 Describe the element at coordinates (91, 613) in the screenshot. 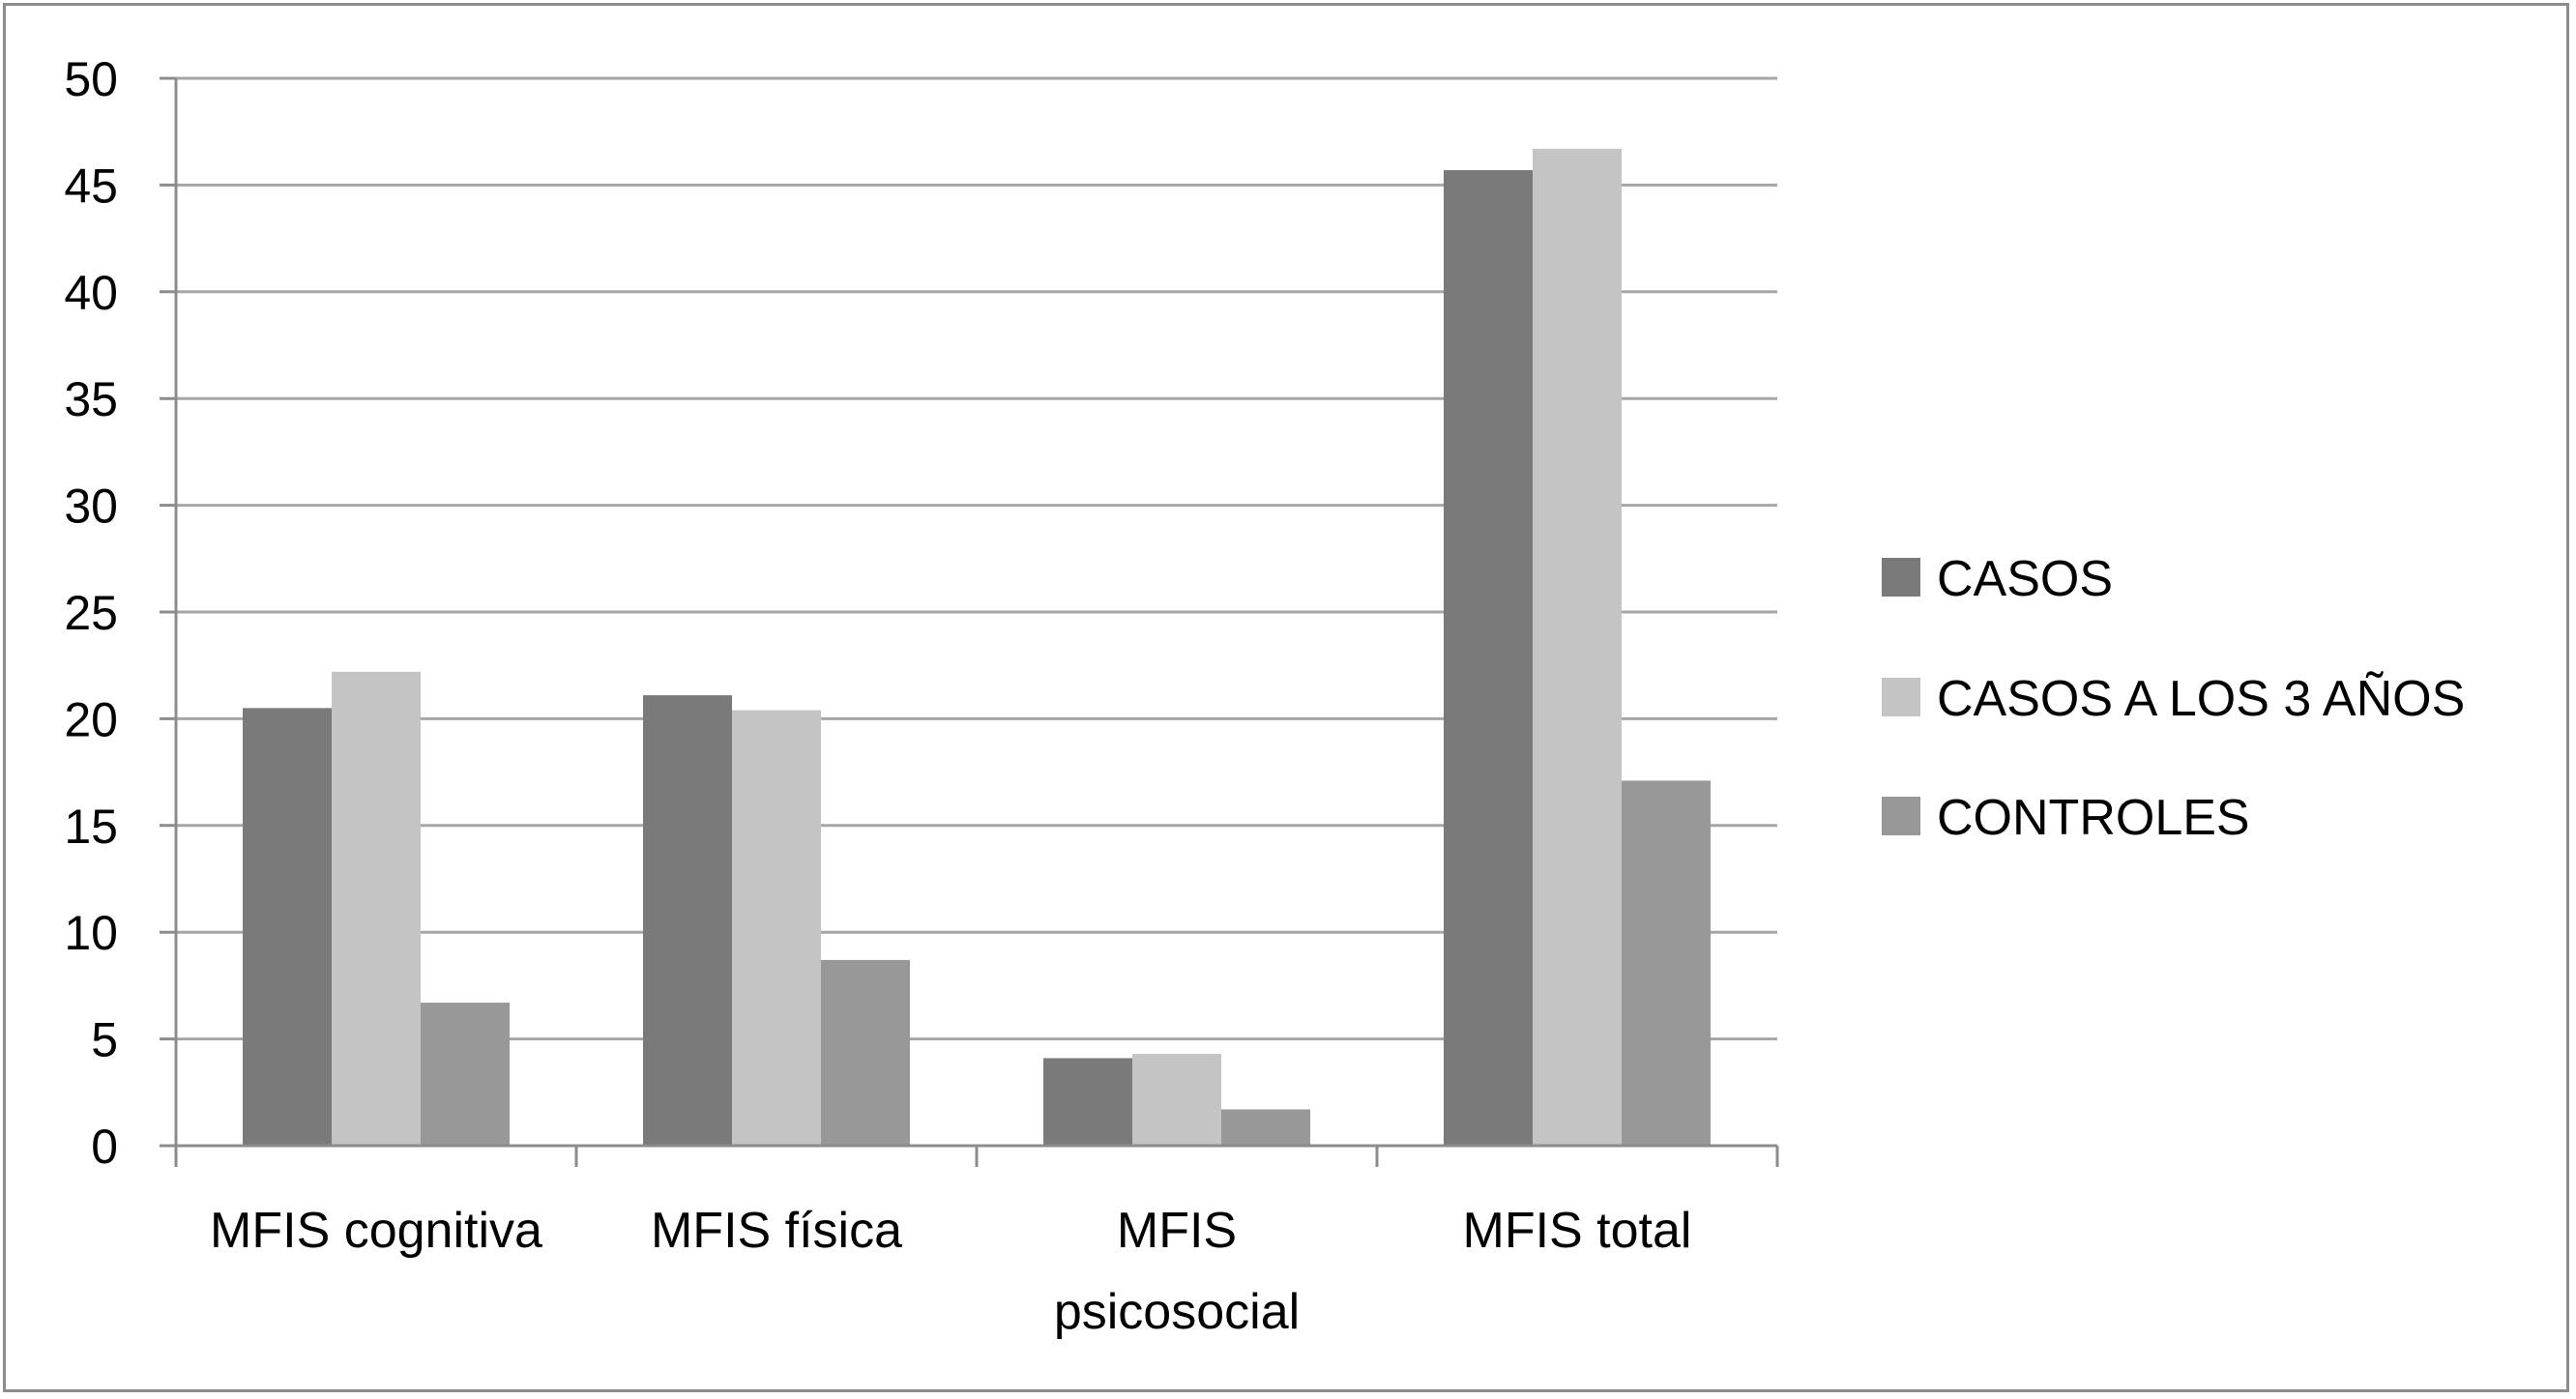

I see `y-tick-label: 25` at that location.